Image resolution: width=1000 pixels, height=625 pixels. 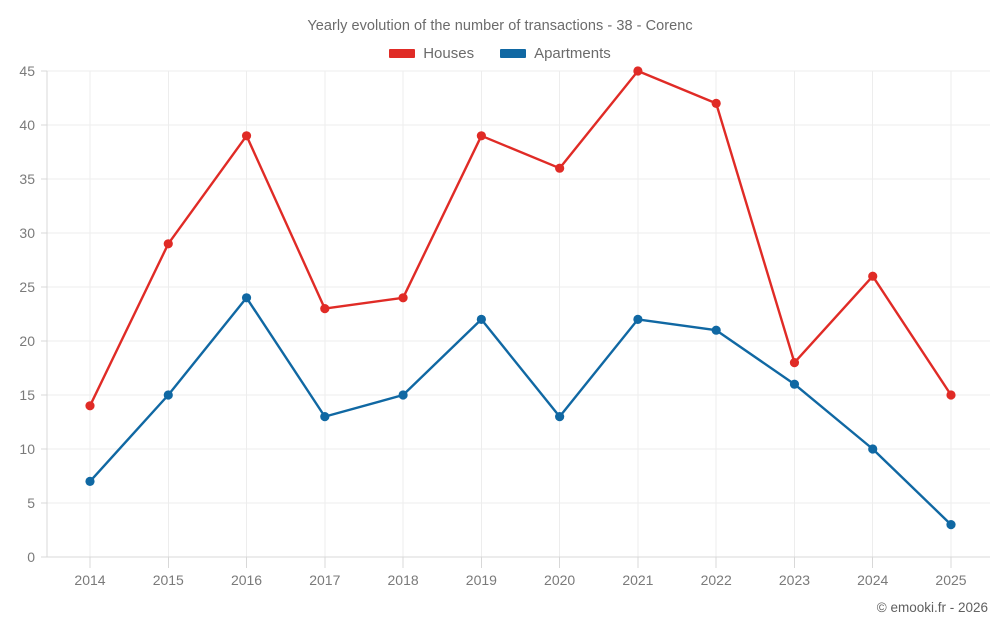 What do you see at coordinates (27, 233) in the screenshot?
I see `y-axis-tick-label: 30` at bounding box center [27, 233].